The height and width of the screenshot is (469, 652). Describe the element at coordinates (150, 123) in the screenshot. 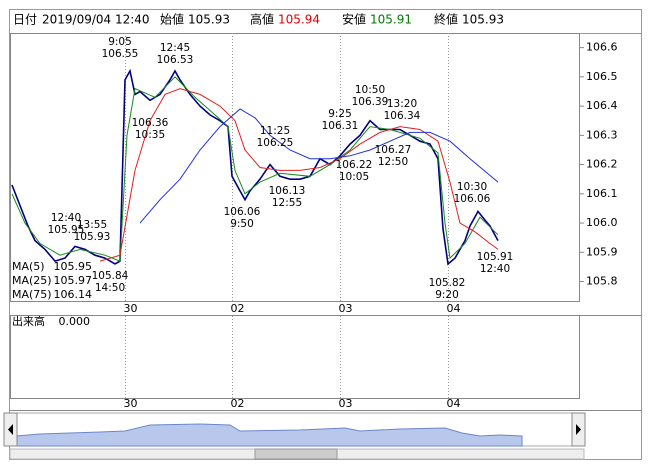

I see `annotation: 106.36` at that location.